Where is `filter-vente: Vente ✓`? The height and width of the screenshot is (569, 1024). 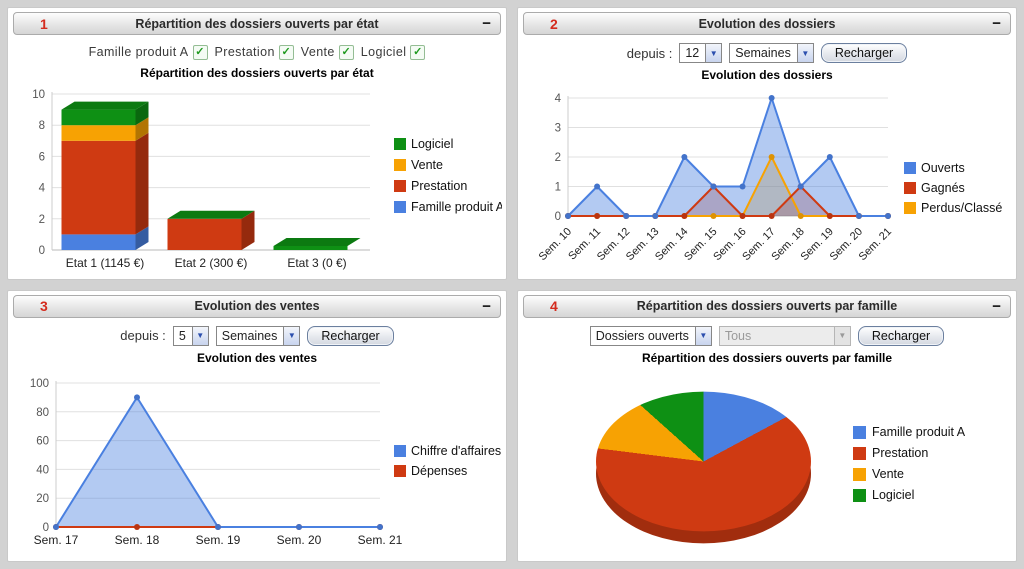
filter-vente: Vente ✓ is located at coordinates (327, 52).